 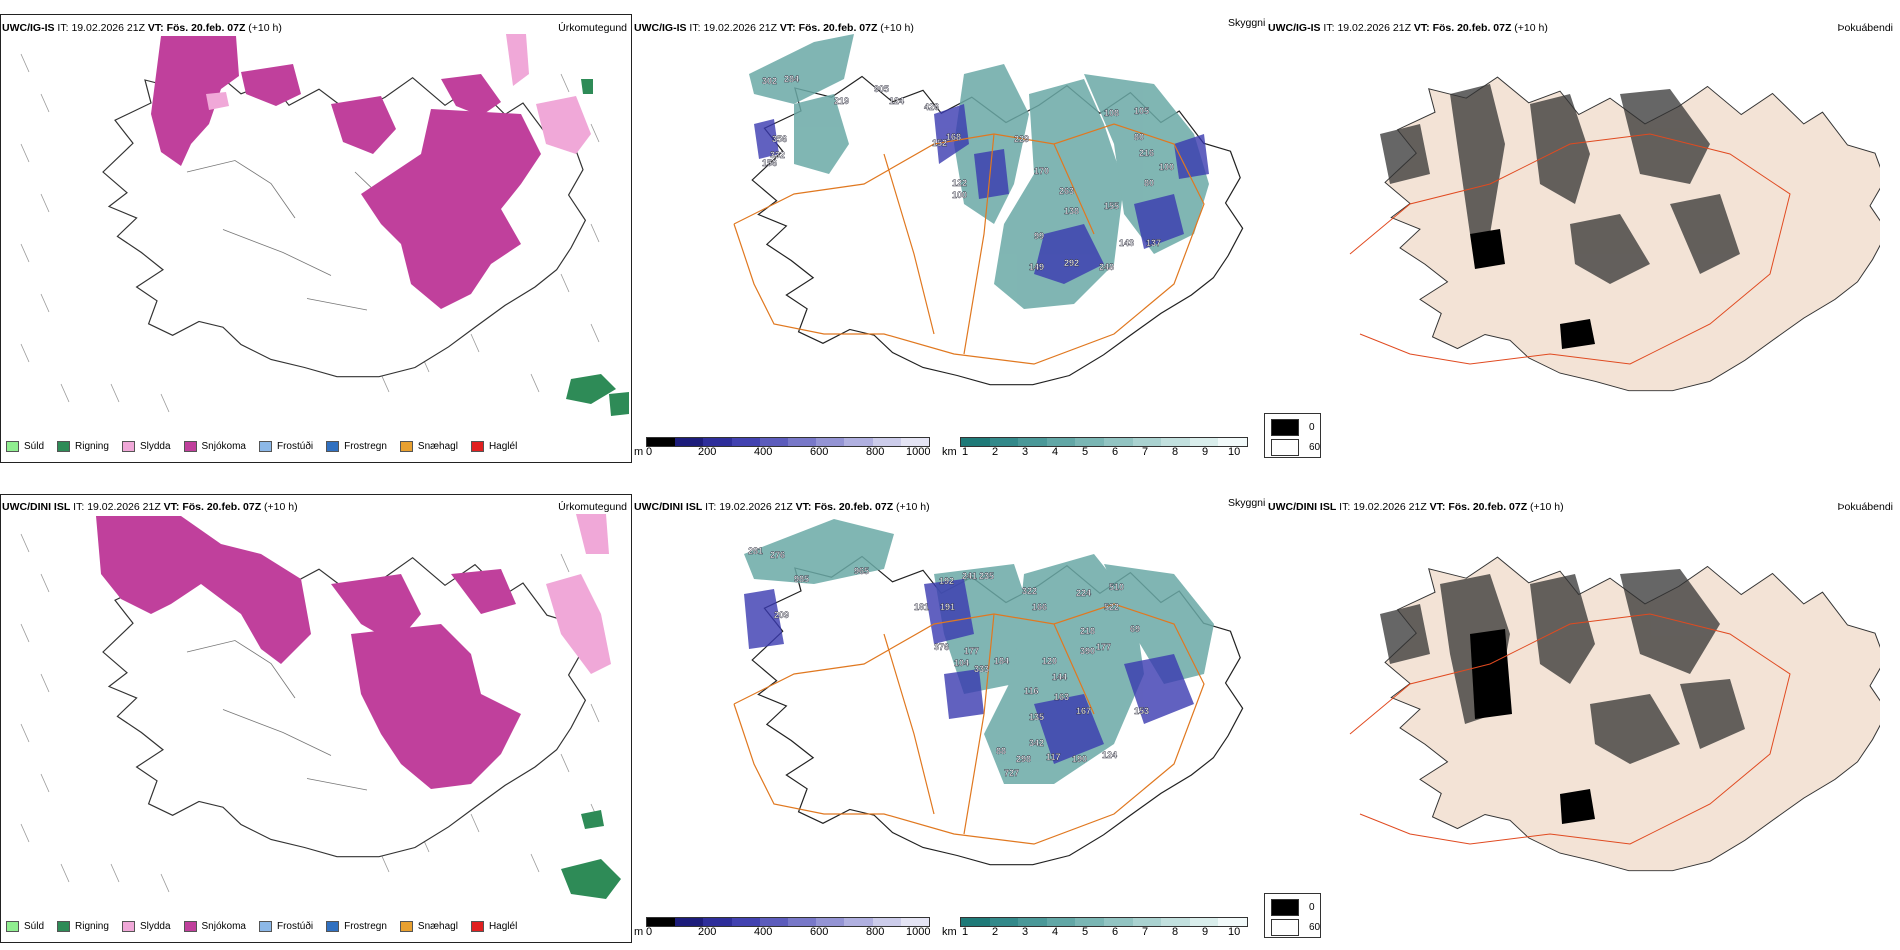 What do you see at coordinates (365, 926) in the screenshot?
I see `legend-label: Frostregn` at bounding box center [365, 926].